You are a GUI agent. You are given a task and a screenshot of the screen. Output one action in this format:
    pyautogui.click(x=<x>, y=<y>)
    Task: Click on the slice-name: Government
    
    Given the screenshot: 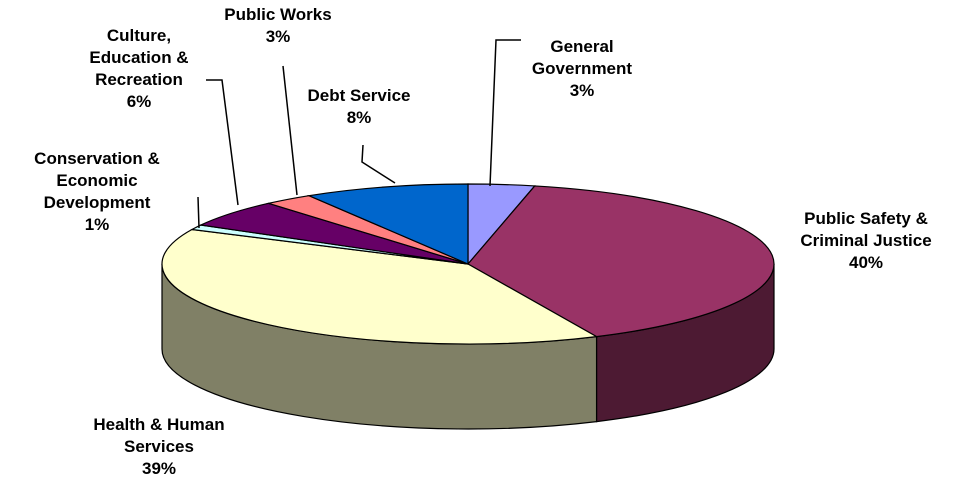 What is the action you would take?
    pyautogui.click(x=582, y=68)
    